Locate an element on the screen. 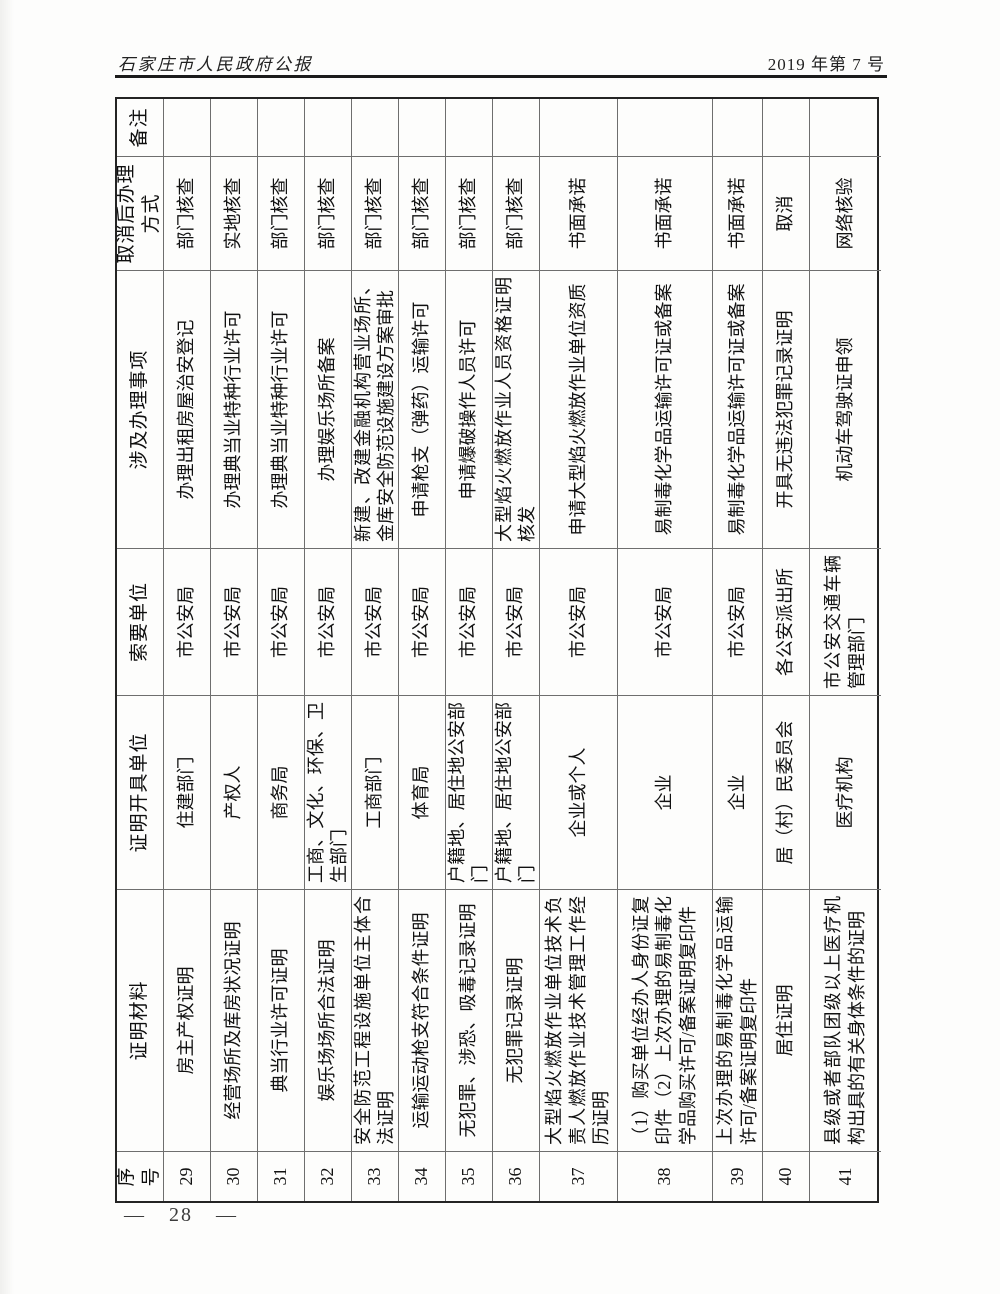 This screenshot has width=1000, height=1294. cell-issuing-unit: 企业或个人 is located at coordinates (579, 792).